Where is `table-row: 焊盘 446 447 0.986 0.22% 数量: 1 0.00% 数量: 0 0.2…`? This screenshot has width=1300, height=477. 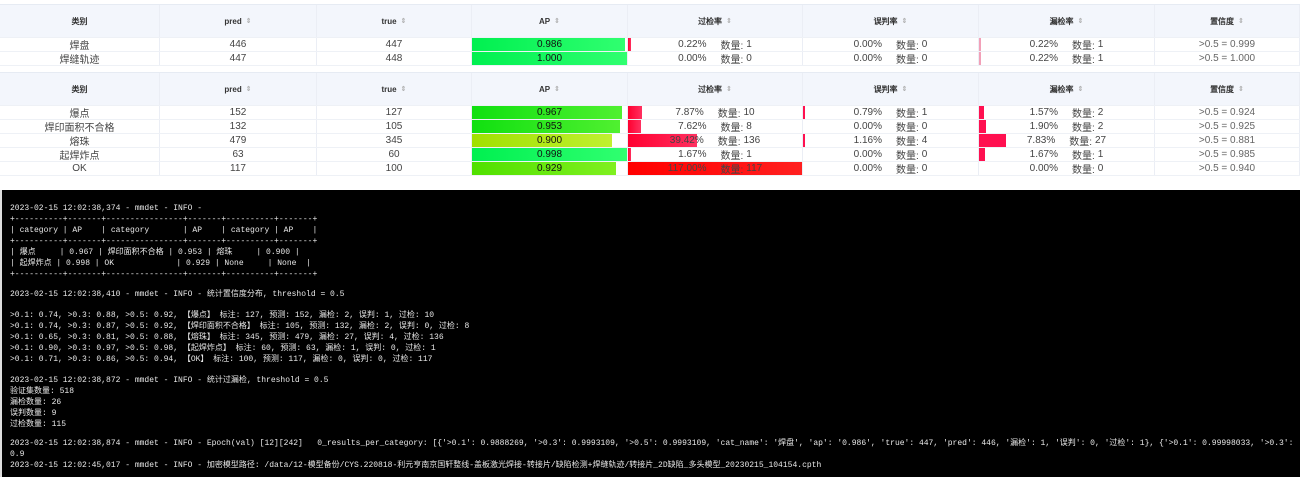 table-row: 焊盘 446 447 0.986 0.22% 数量: 1 0.00% 数量: 0 0.2… is located at coordinates (650, 45).